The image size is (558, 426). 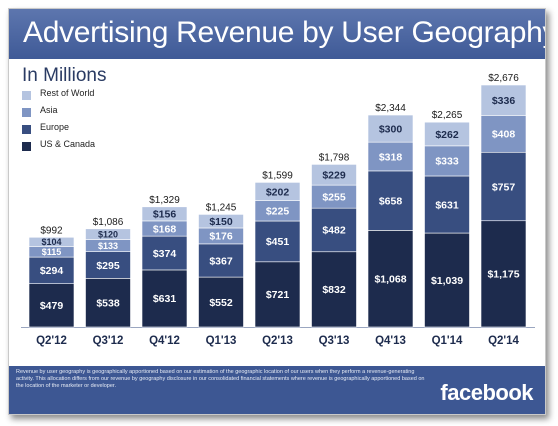 I want to click on legend-label-asia: Asia, so click(x=49, y=110).